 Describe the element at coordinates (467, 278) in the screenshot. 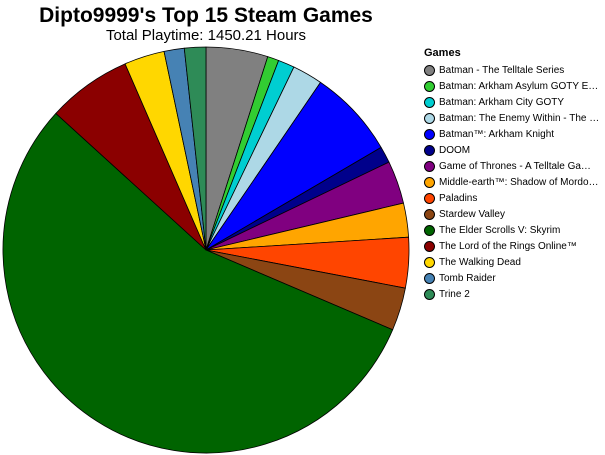

I see `legend-label-13: Tomb Raider` at that location.